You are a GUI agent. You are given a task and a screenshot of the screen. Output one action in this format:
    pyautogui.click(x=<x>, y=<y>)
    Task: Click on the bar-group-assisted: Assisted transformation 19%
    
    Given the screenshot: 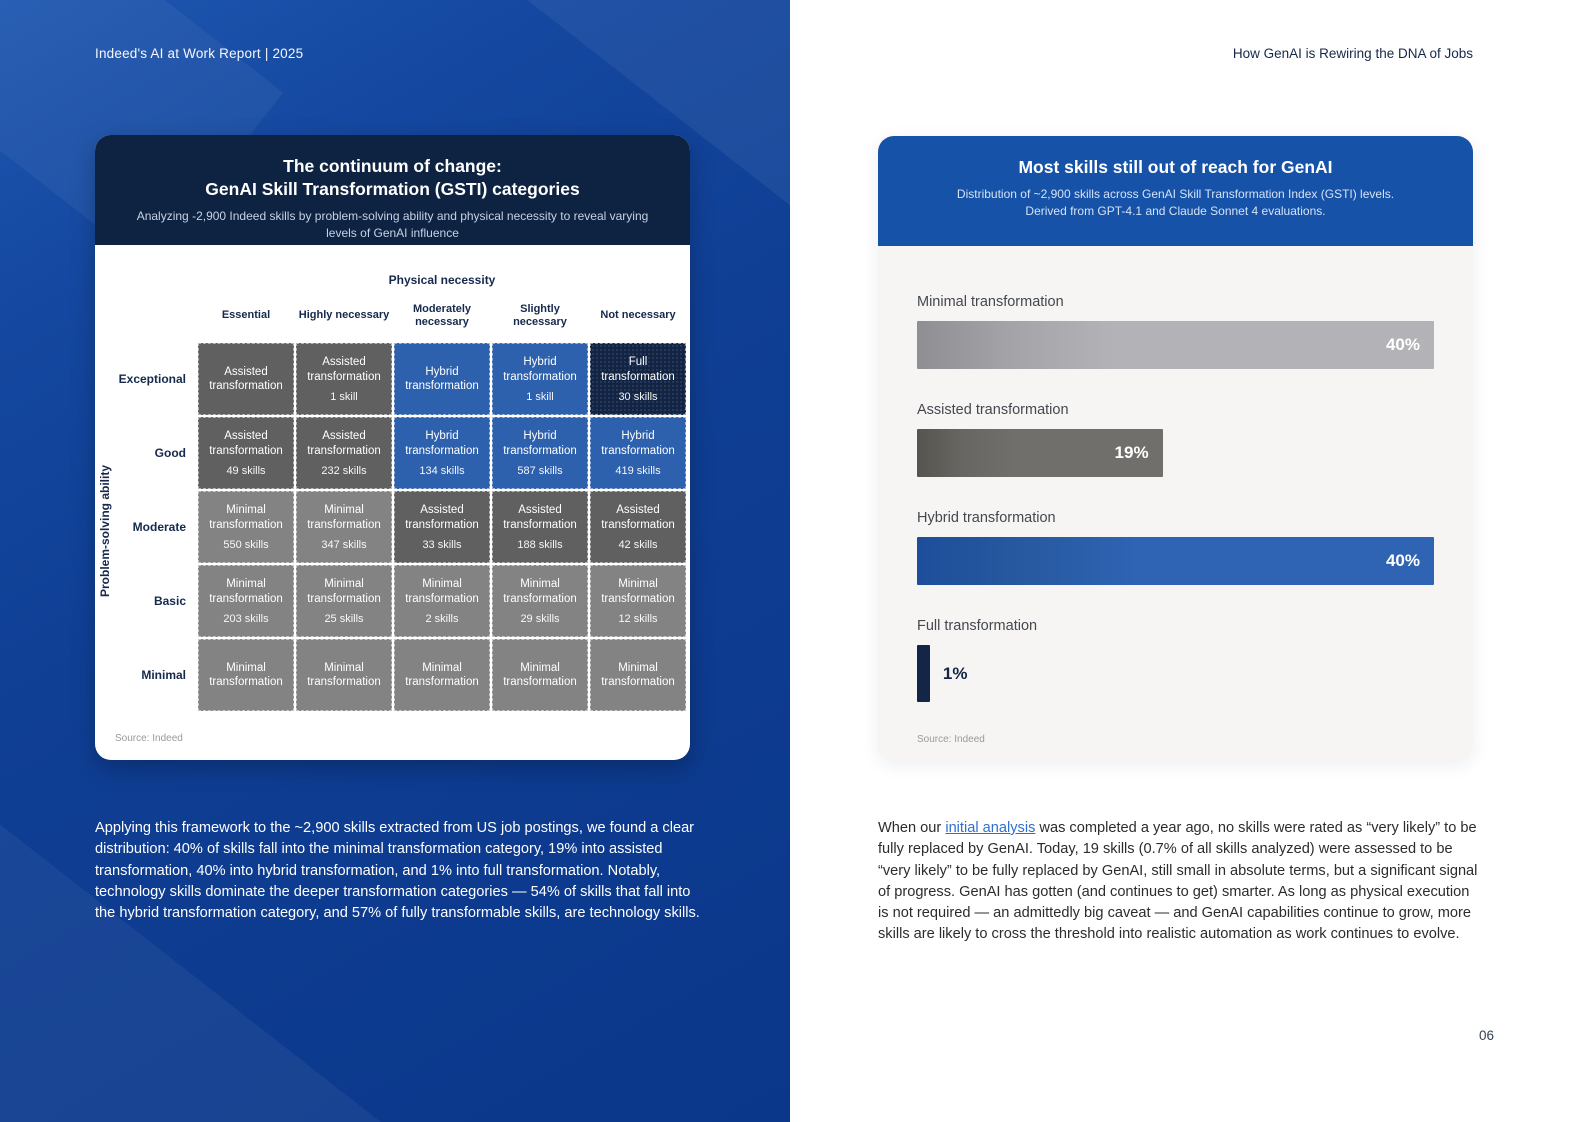 What is the action you would take?
    pyautogui.click(x=1175, y=439)
    